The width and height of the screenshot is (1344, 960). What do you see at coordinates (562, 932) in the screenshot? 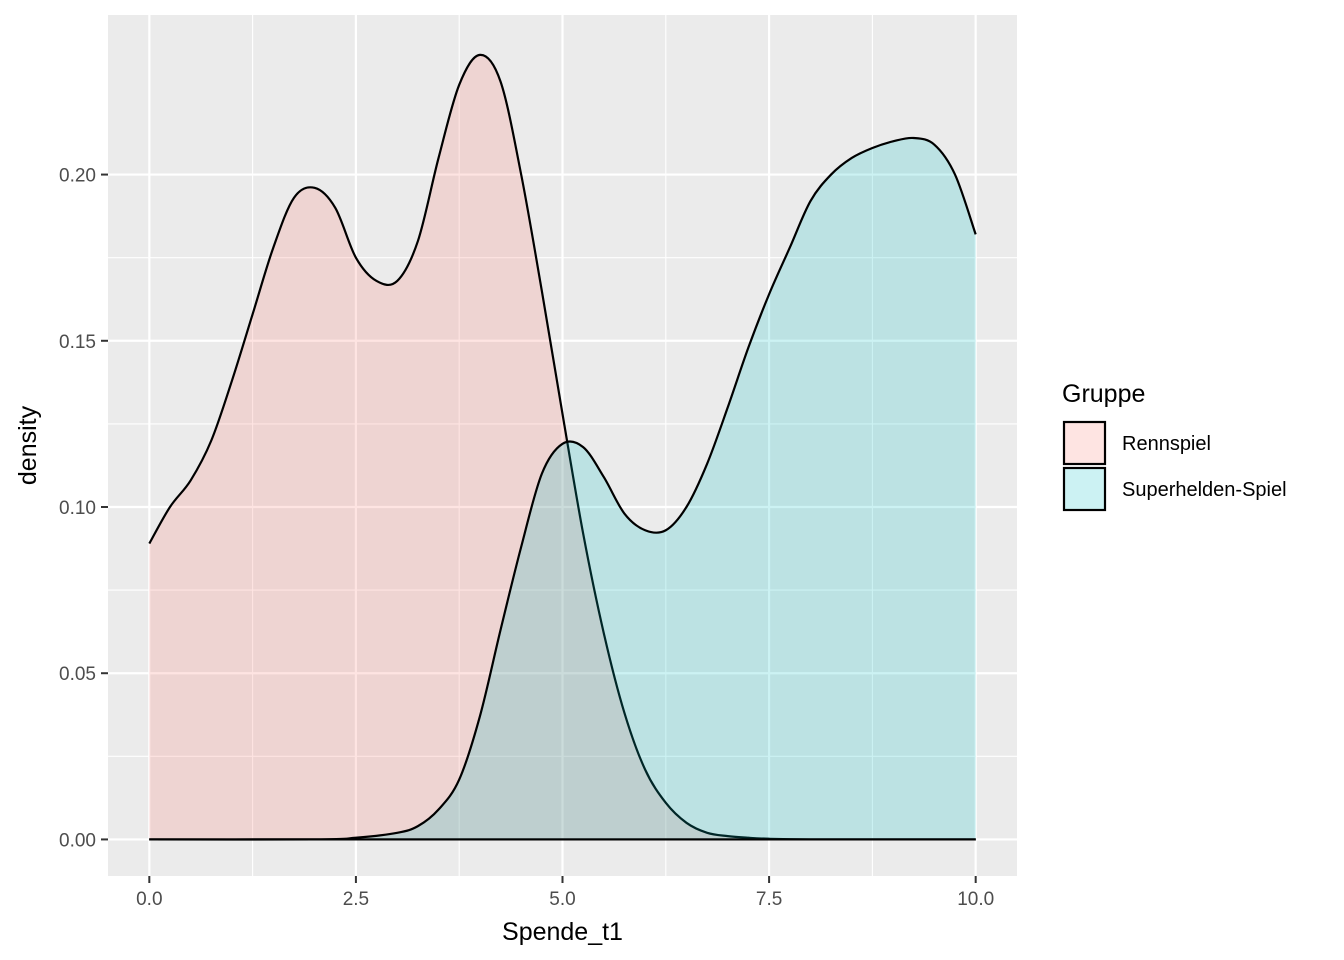
I see `x-axis-title: Spende_t1` at bounding box center [562, 932].